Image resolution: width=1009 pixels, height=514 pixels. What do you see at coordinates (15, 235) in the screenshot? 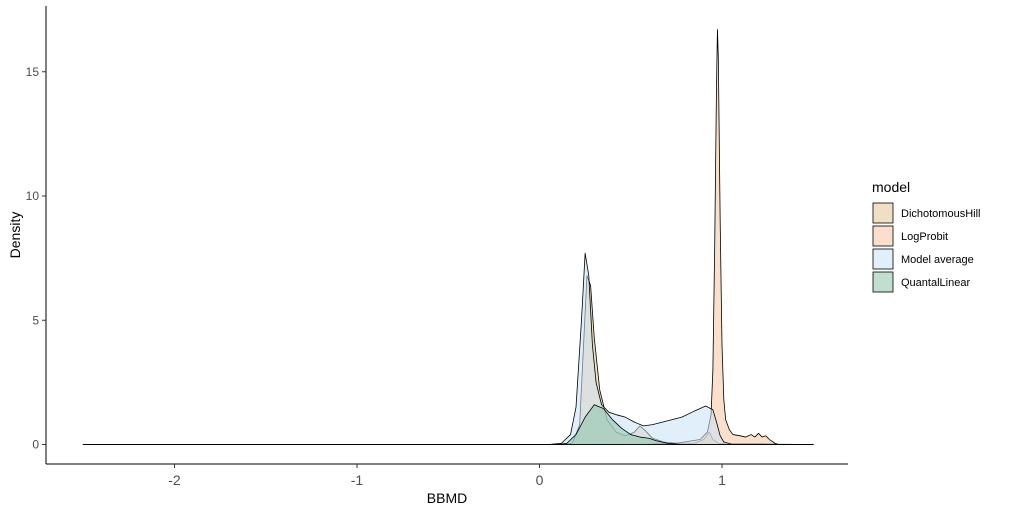
I see `y-axis-title: Density` at bounding box center [15, 235].